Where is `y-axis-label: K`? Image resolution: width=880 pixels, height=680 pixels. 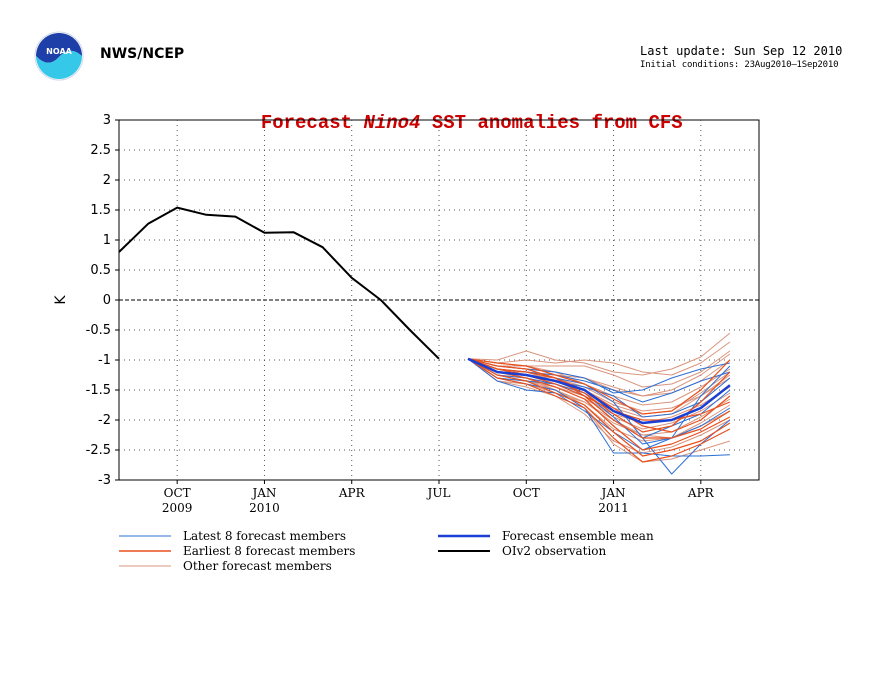 y-axis-label: K is located at coordinates (61, 300).